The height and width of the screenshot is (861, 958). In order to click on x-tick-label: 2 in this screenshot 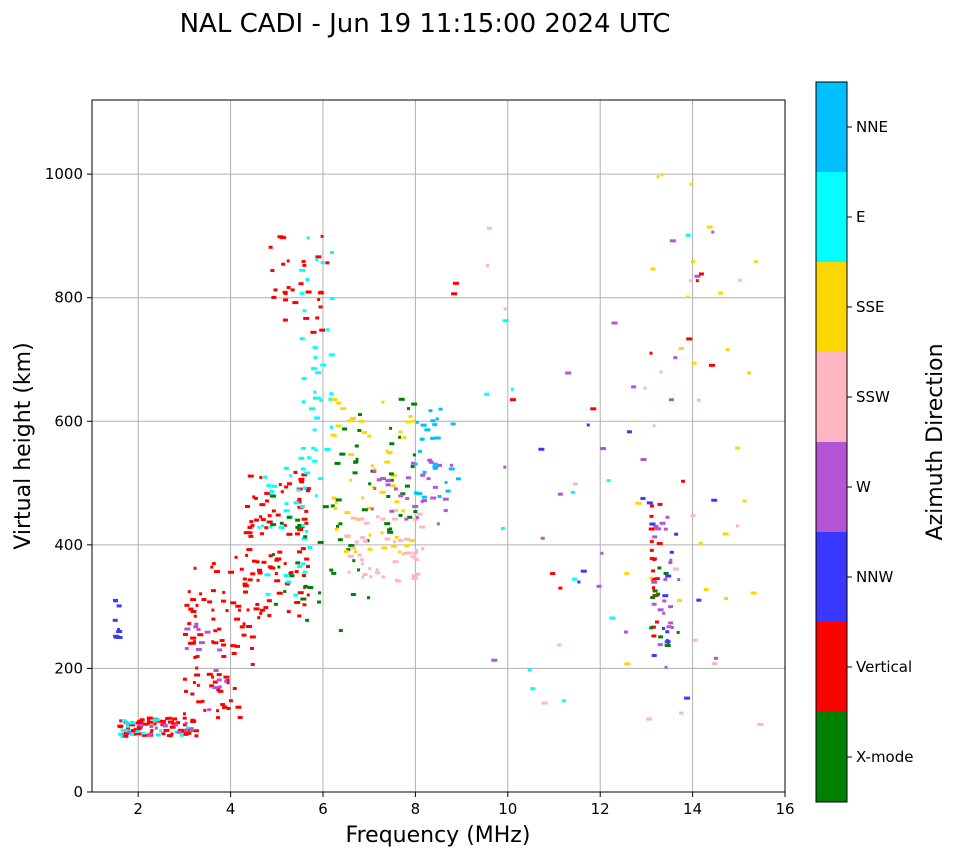, I will do `click(138, 809)`.